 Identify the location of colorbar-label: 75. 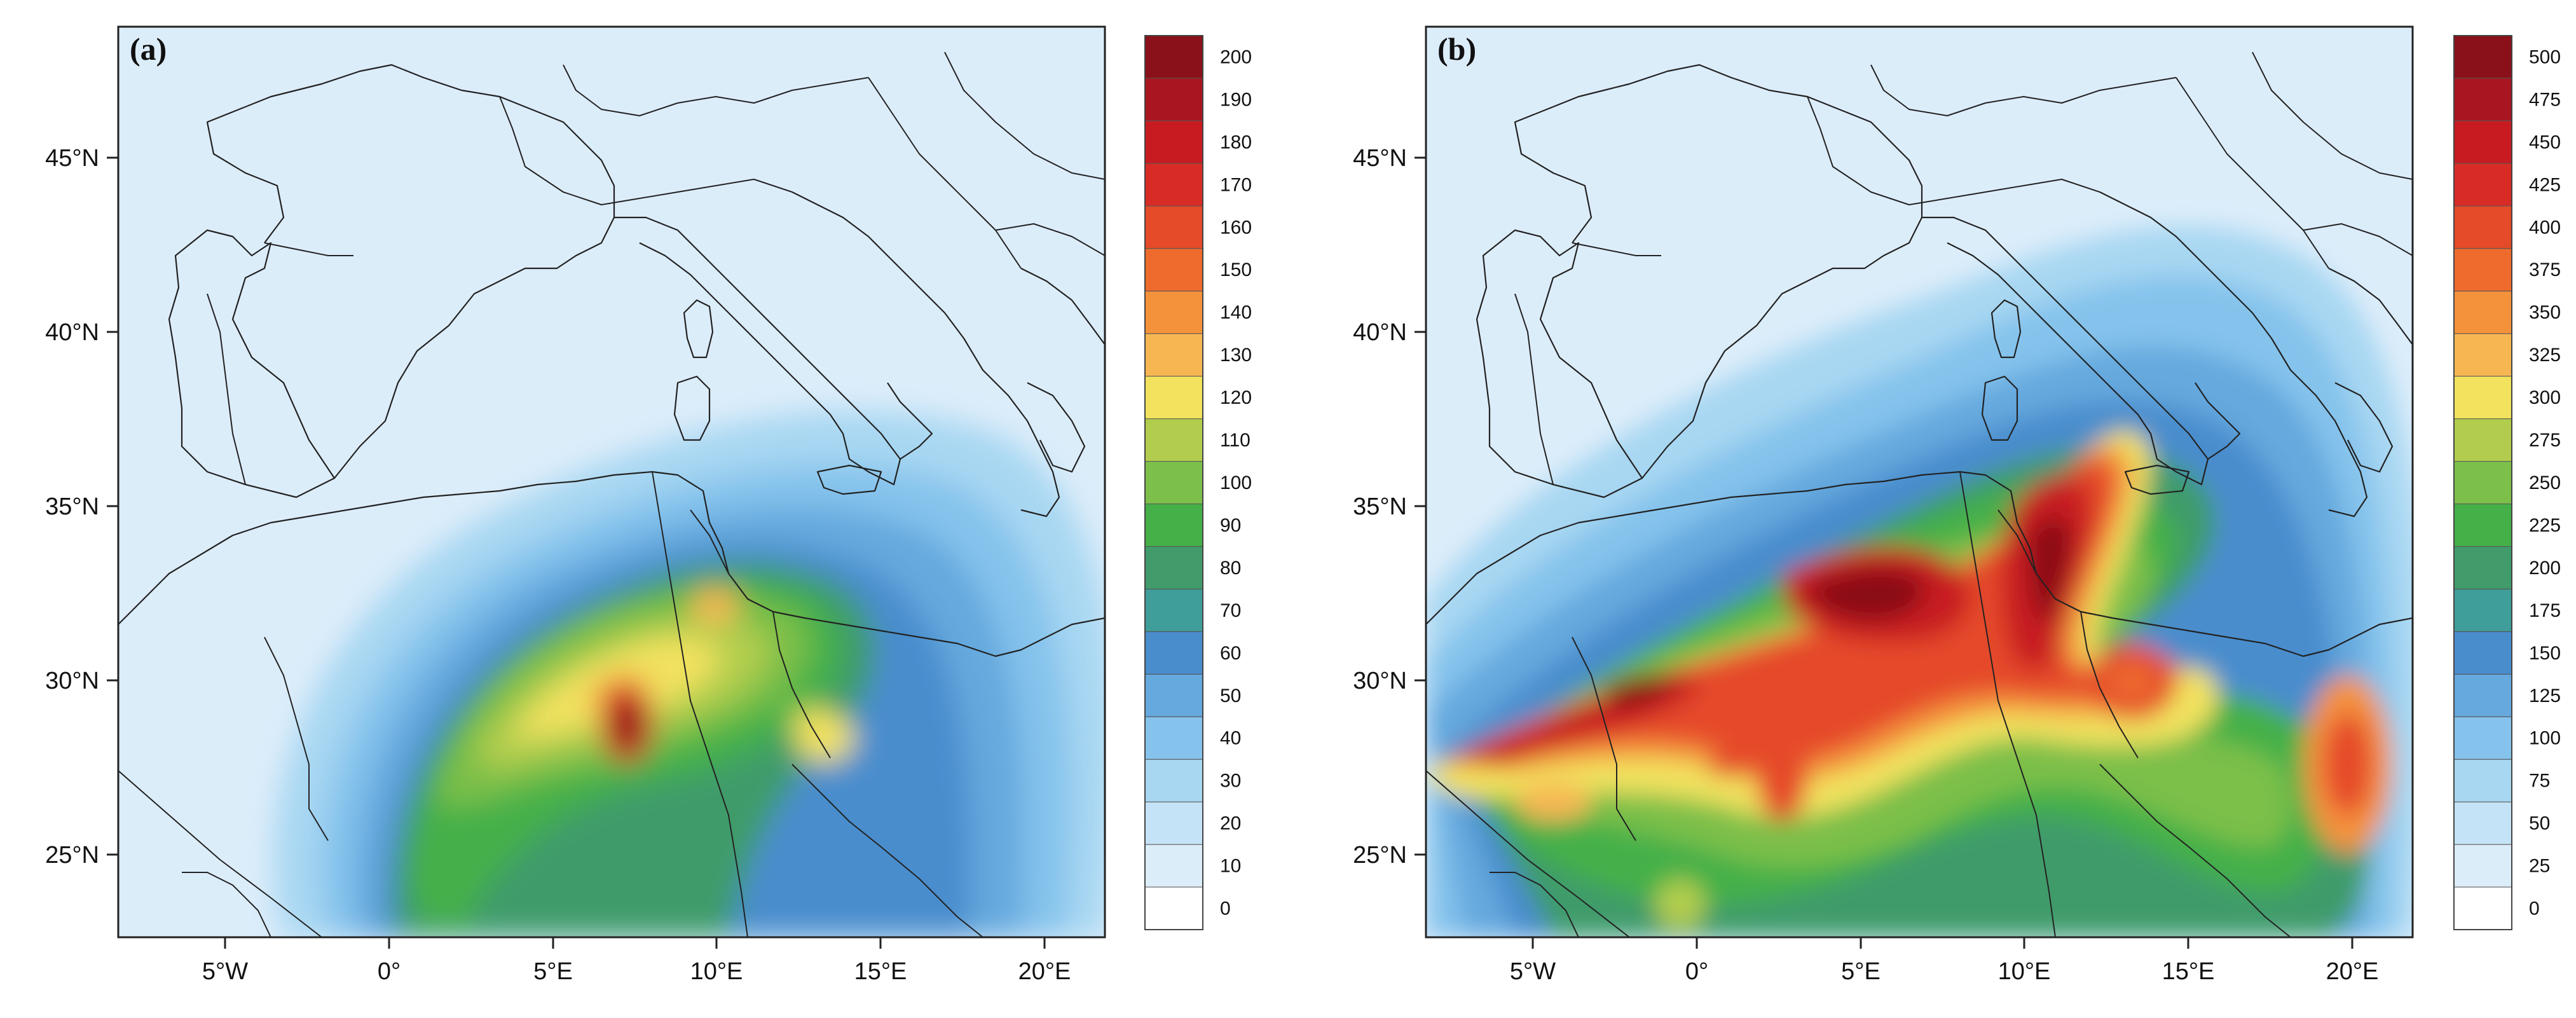
(2539, 782).